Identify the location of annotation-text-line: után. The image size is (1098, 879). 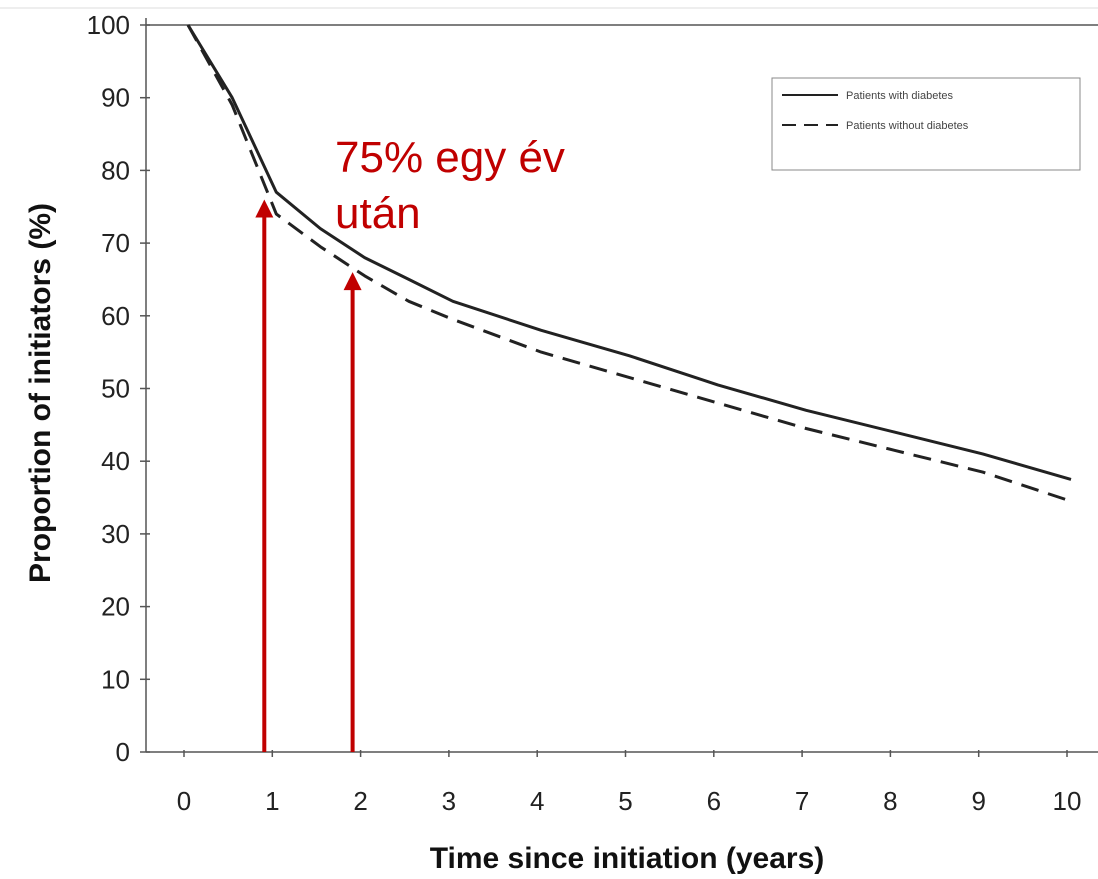
(378, 213).